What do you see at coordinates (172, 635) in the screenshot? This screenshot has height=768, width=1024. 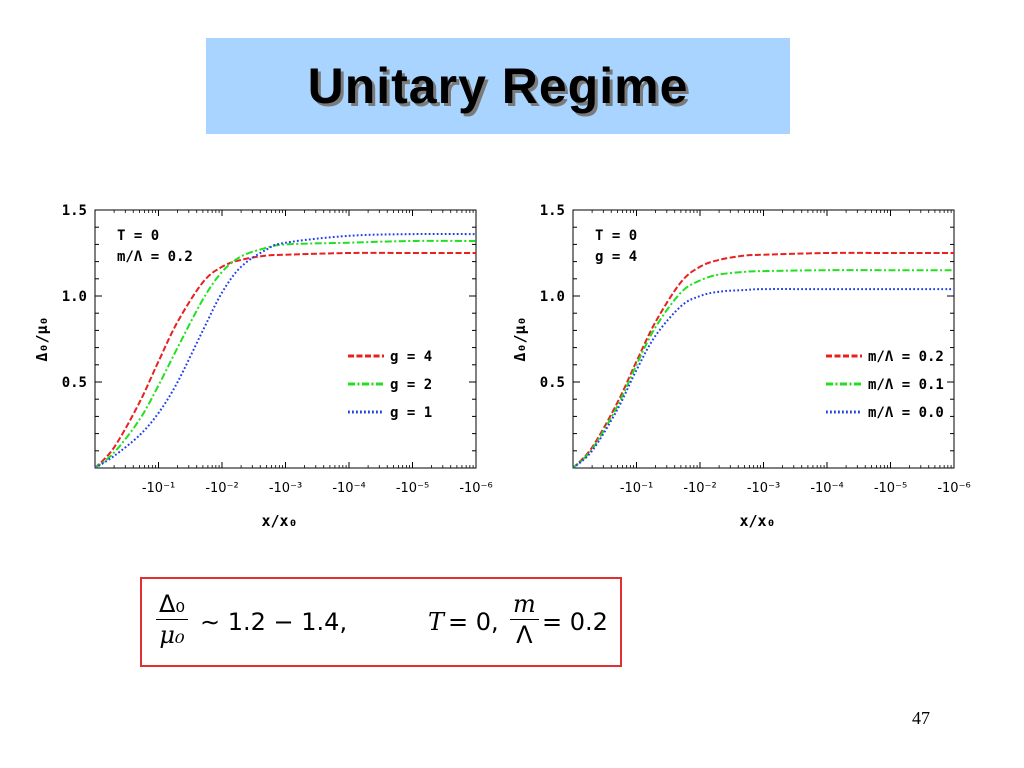 I see `formula-denominator: μ₀` at bounding box center [172, 635].